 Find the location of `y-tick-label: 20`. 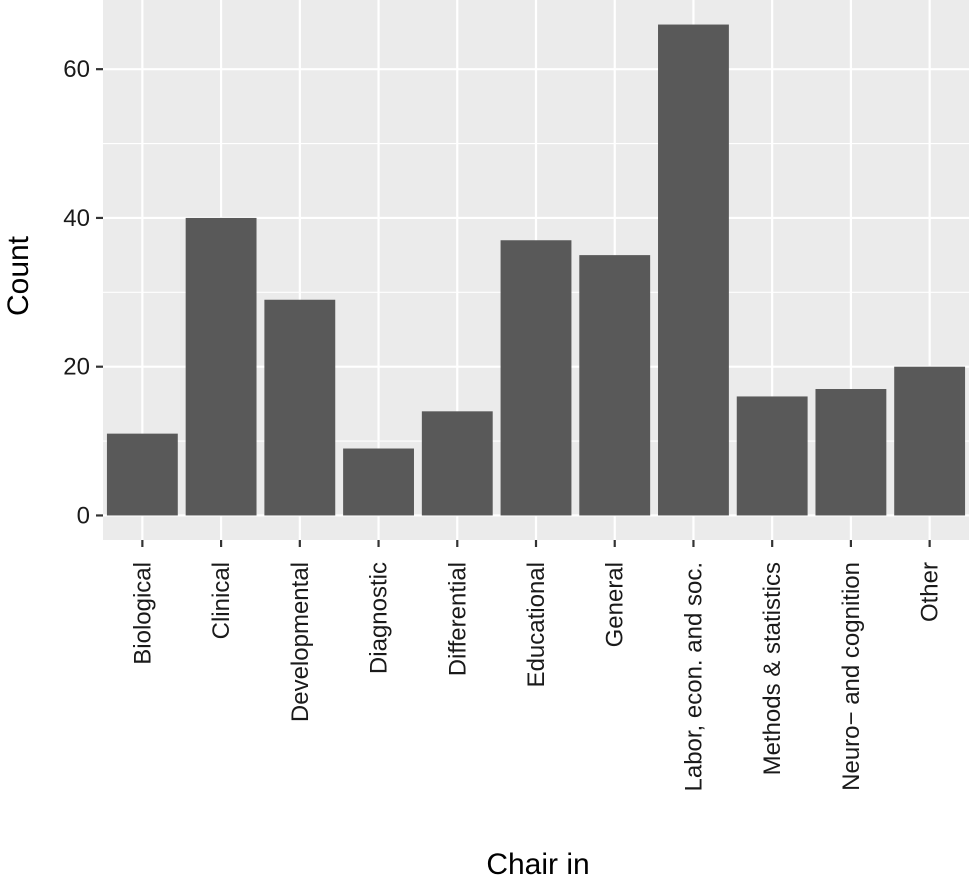

y-tick-label: 20 is located at coordinates (76, 367).